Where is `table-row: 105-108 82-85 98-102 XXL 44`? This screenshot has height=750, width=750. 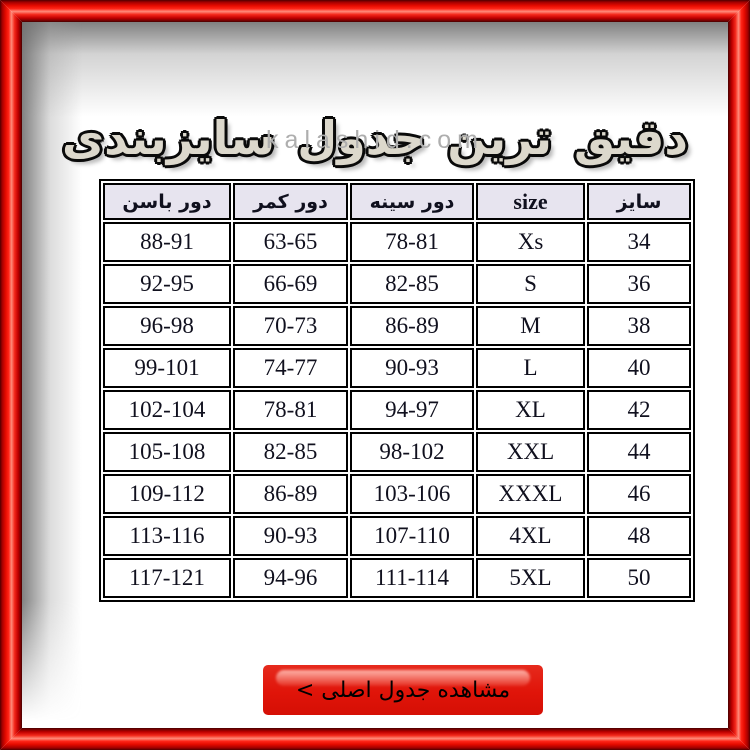
table-row: 105-108 82-85 98-102 XXL 44 is located at coordinates (397, 452).